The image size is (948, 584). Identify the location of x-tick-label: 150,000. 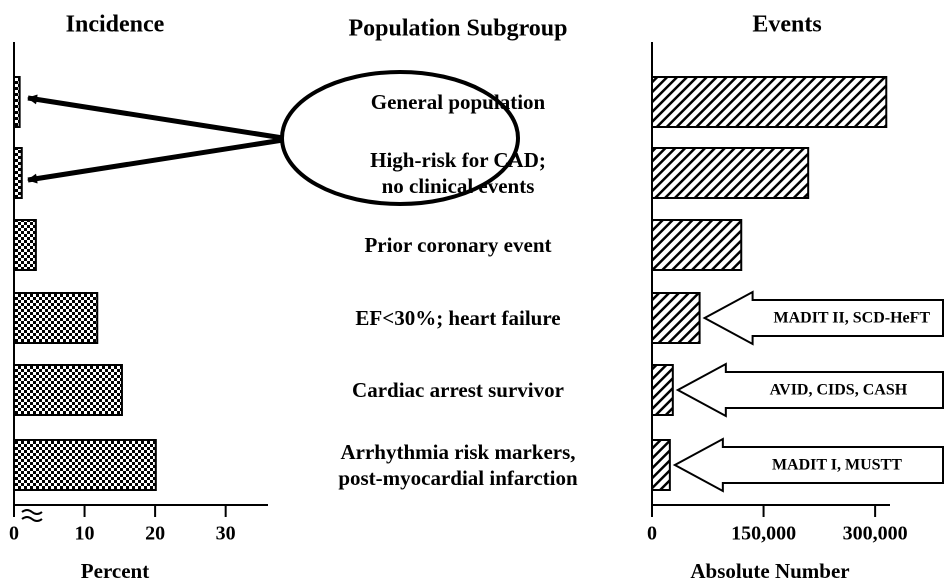
(763, 534).